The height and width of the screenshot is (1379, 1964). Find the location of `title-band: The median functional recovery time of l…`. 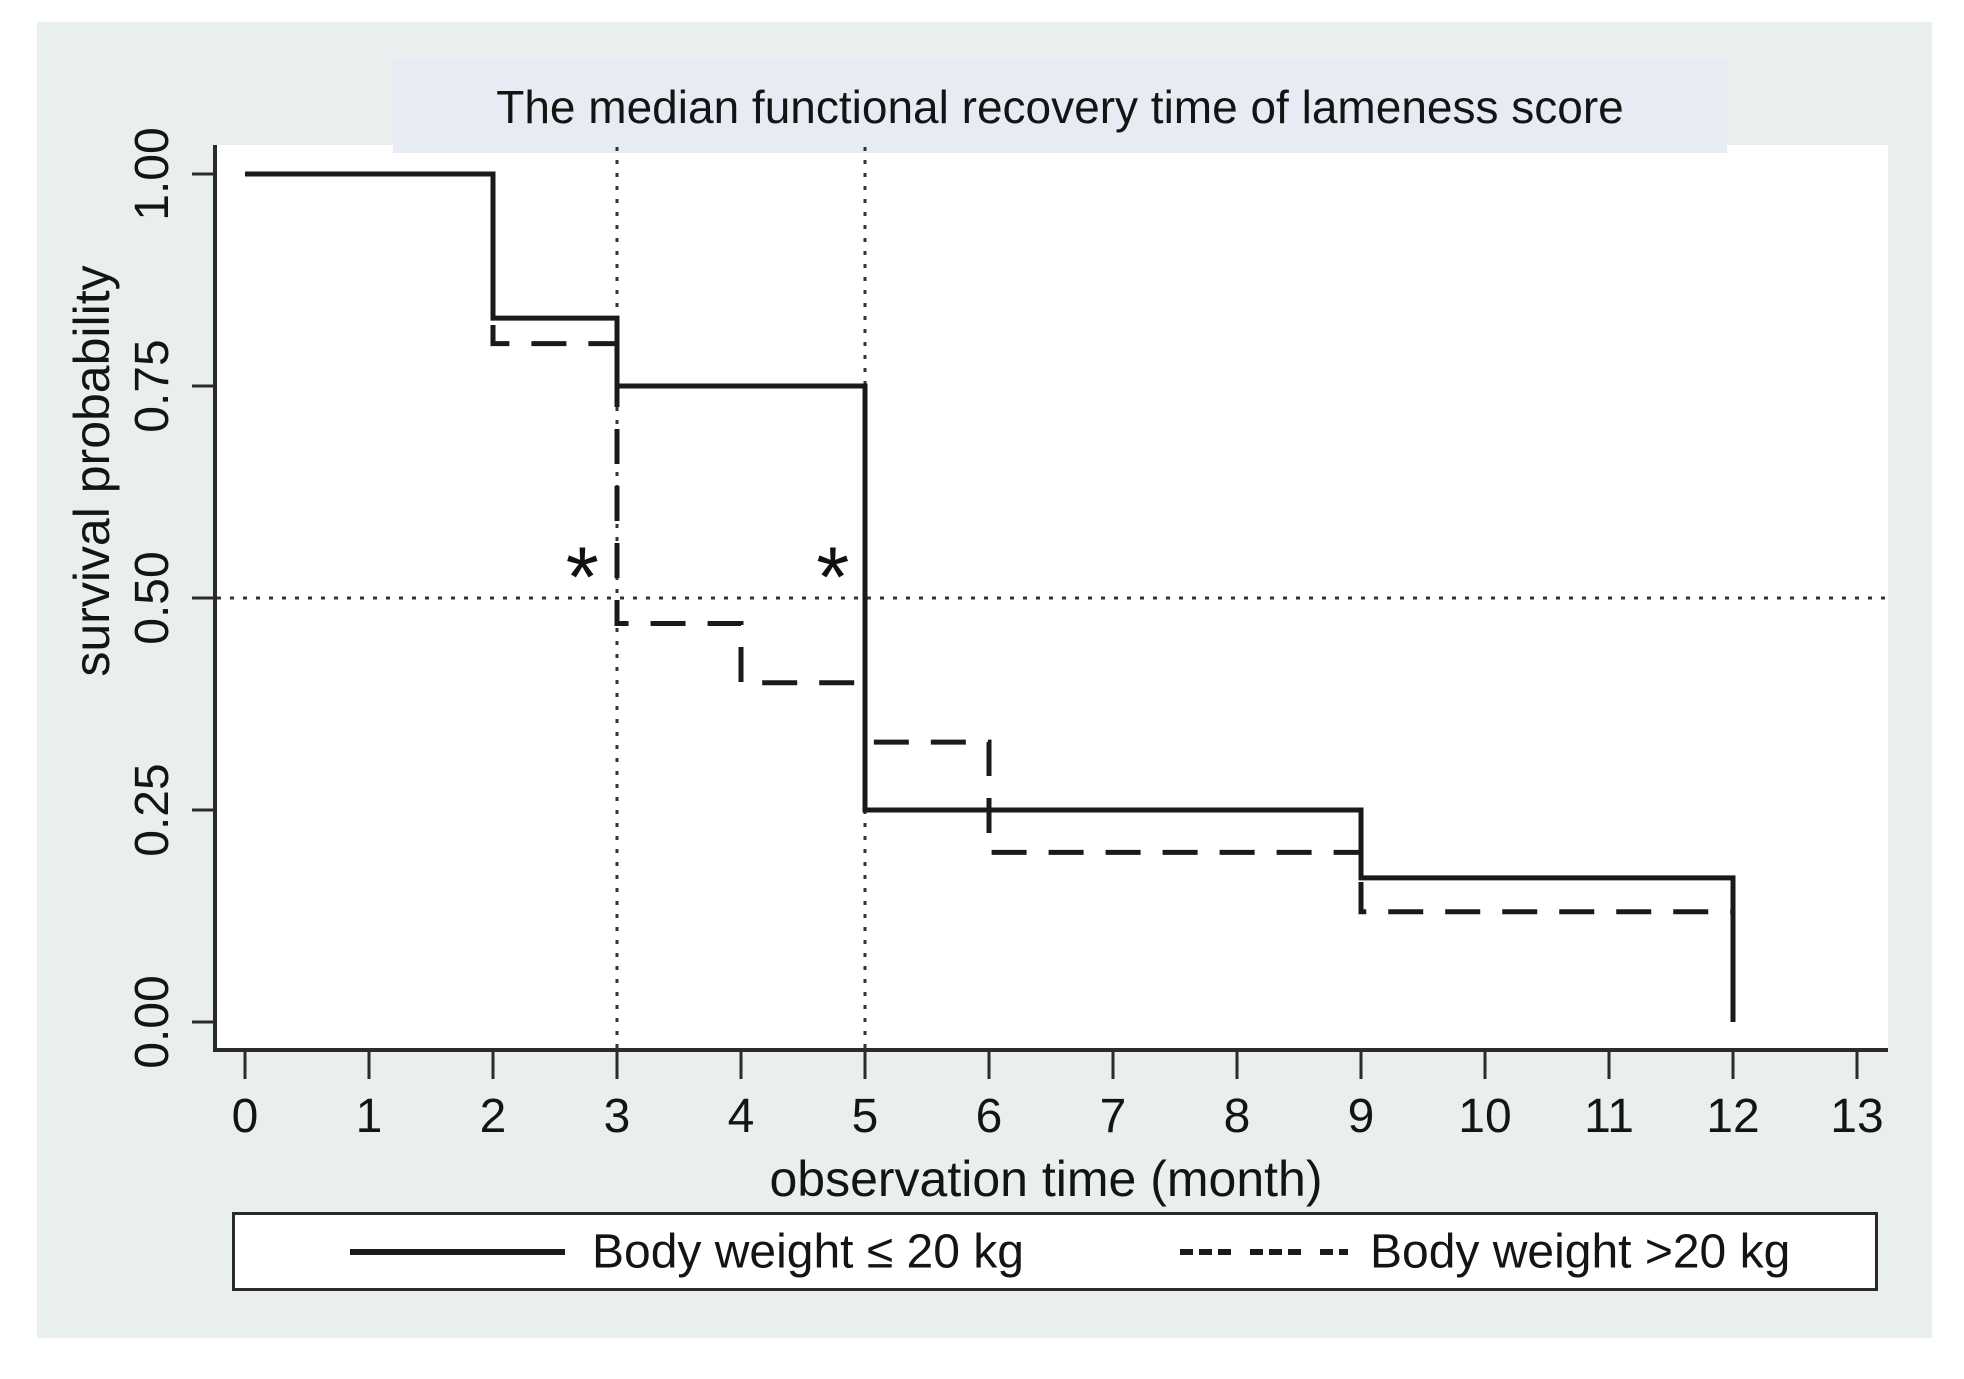

title-band: The median functional recovery time of l… is located at coordinates (1060, 106).